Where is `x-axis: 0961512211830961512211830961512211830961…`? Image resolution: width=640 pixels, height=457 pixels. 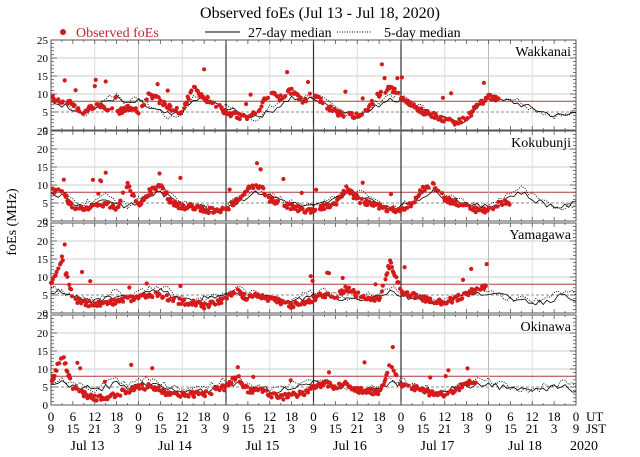
x-axis: 0961512211830961512211830961512211830961… is located at coordinates (327, 431).